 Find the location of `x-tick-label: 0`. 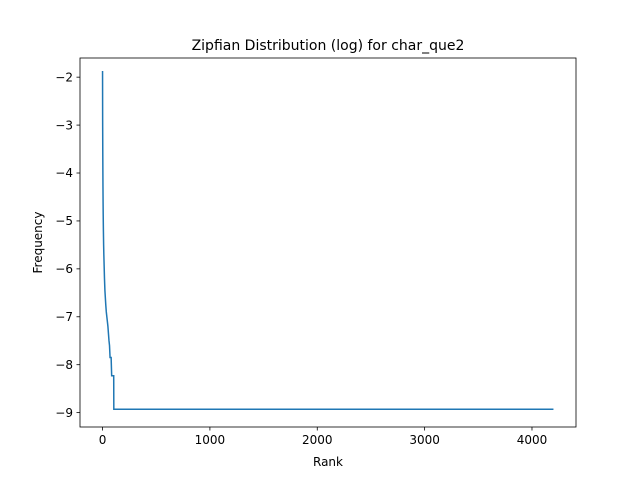

x-tick-label: 0 is located at coordinates (103, 440).